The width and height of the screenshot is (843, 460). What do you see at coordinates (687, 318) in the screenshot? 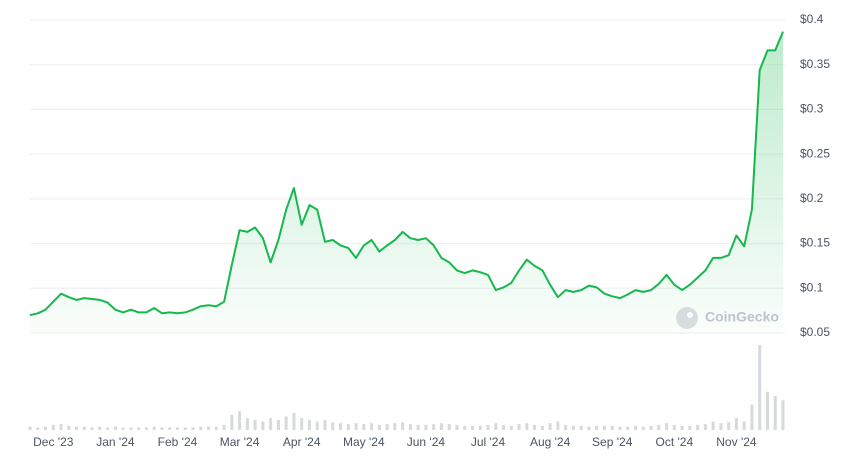
I see `watermark-logo` at bounding box center [687, 318].